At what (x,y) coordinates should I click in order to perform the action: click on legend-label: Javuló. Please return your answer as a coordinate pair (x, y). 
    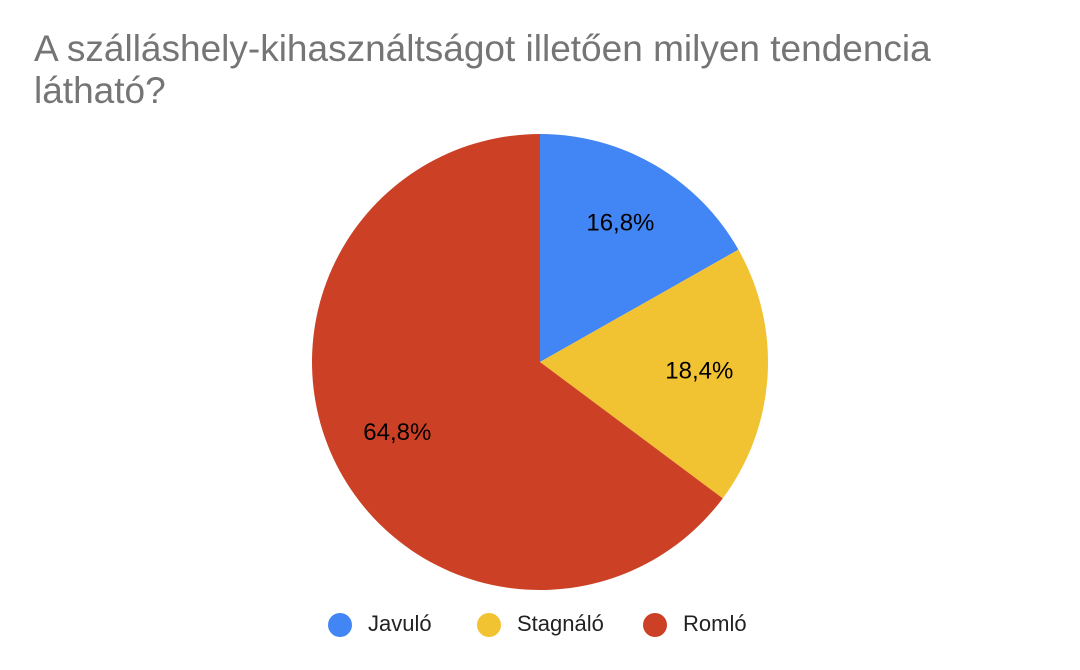
    Looking at the image, I should click on (400, 623).